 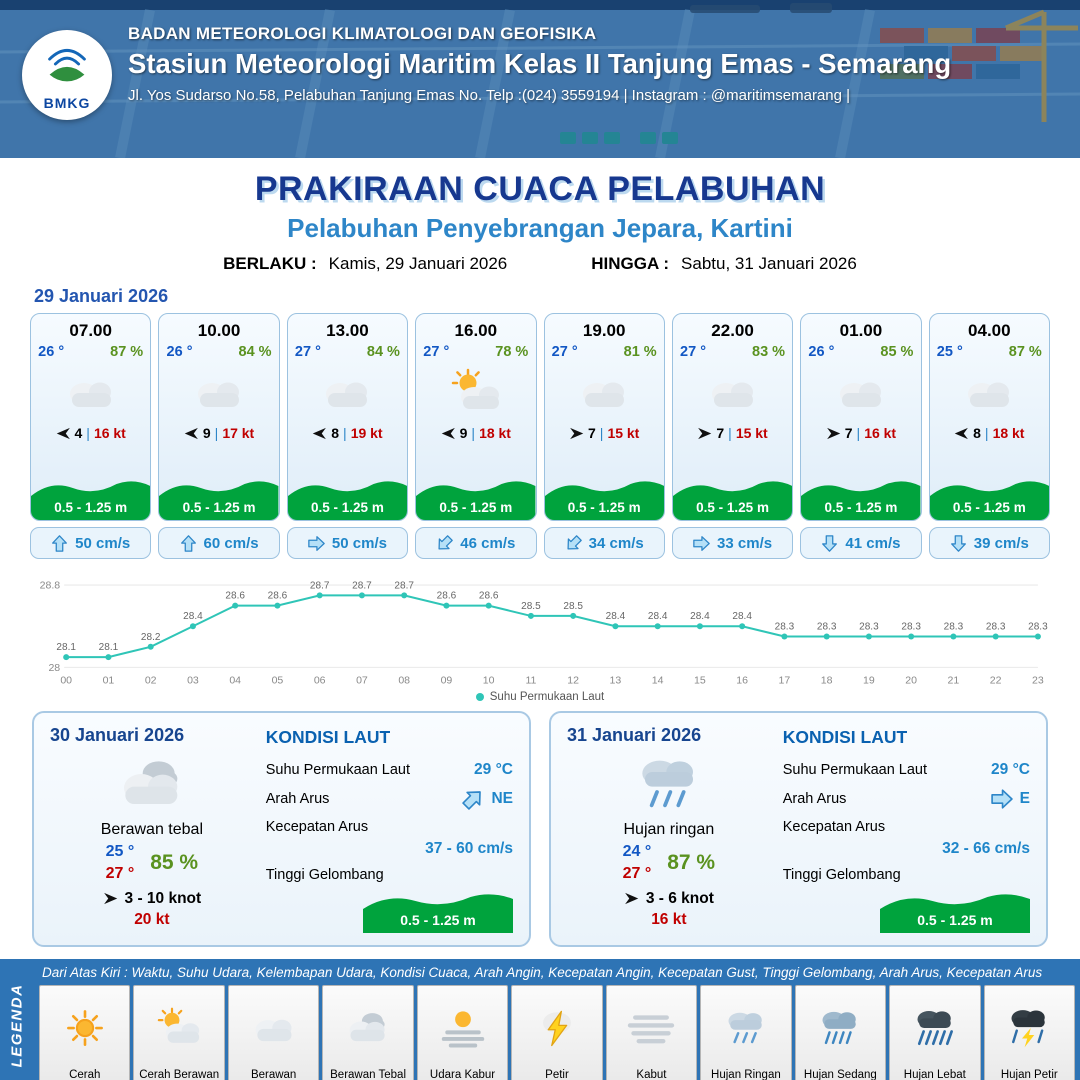 I want to click on svg-text: 08, so click(x=404, y=680).